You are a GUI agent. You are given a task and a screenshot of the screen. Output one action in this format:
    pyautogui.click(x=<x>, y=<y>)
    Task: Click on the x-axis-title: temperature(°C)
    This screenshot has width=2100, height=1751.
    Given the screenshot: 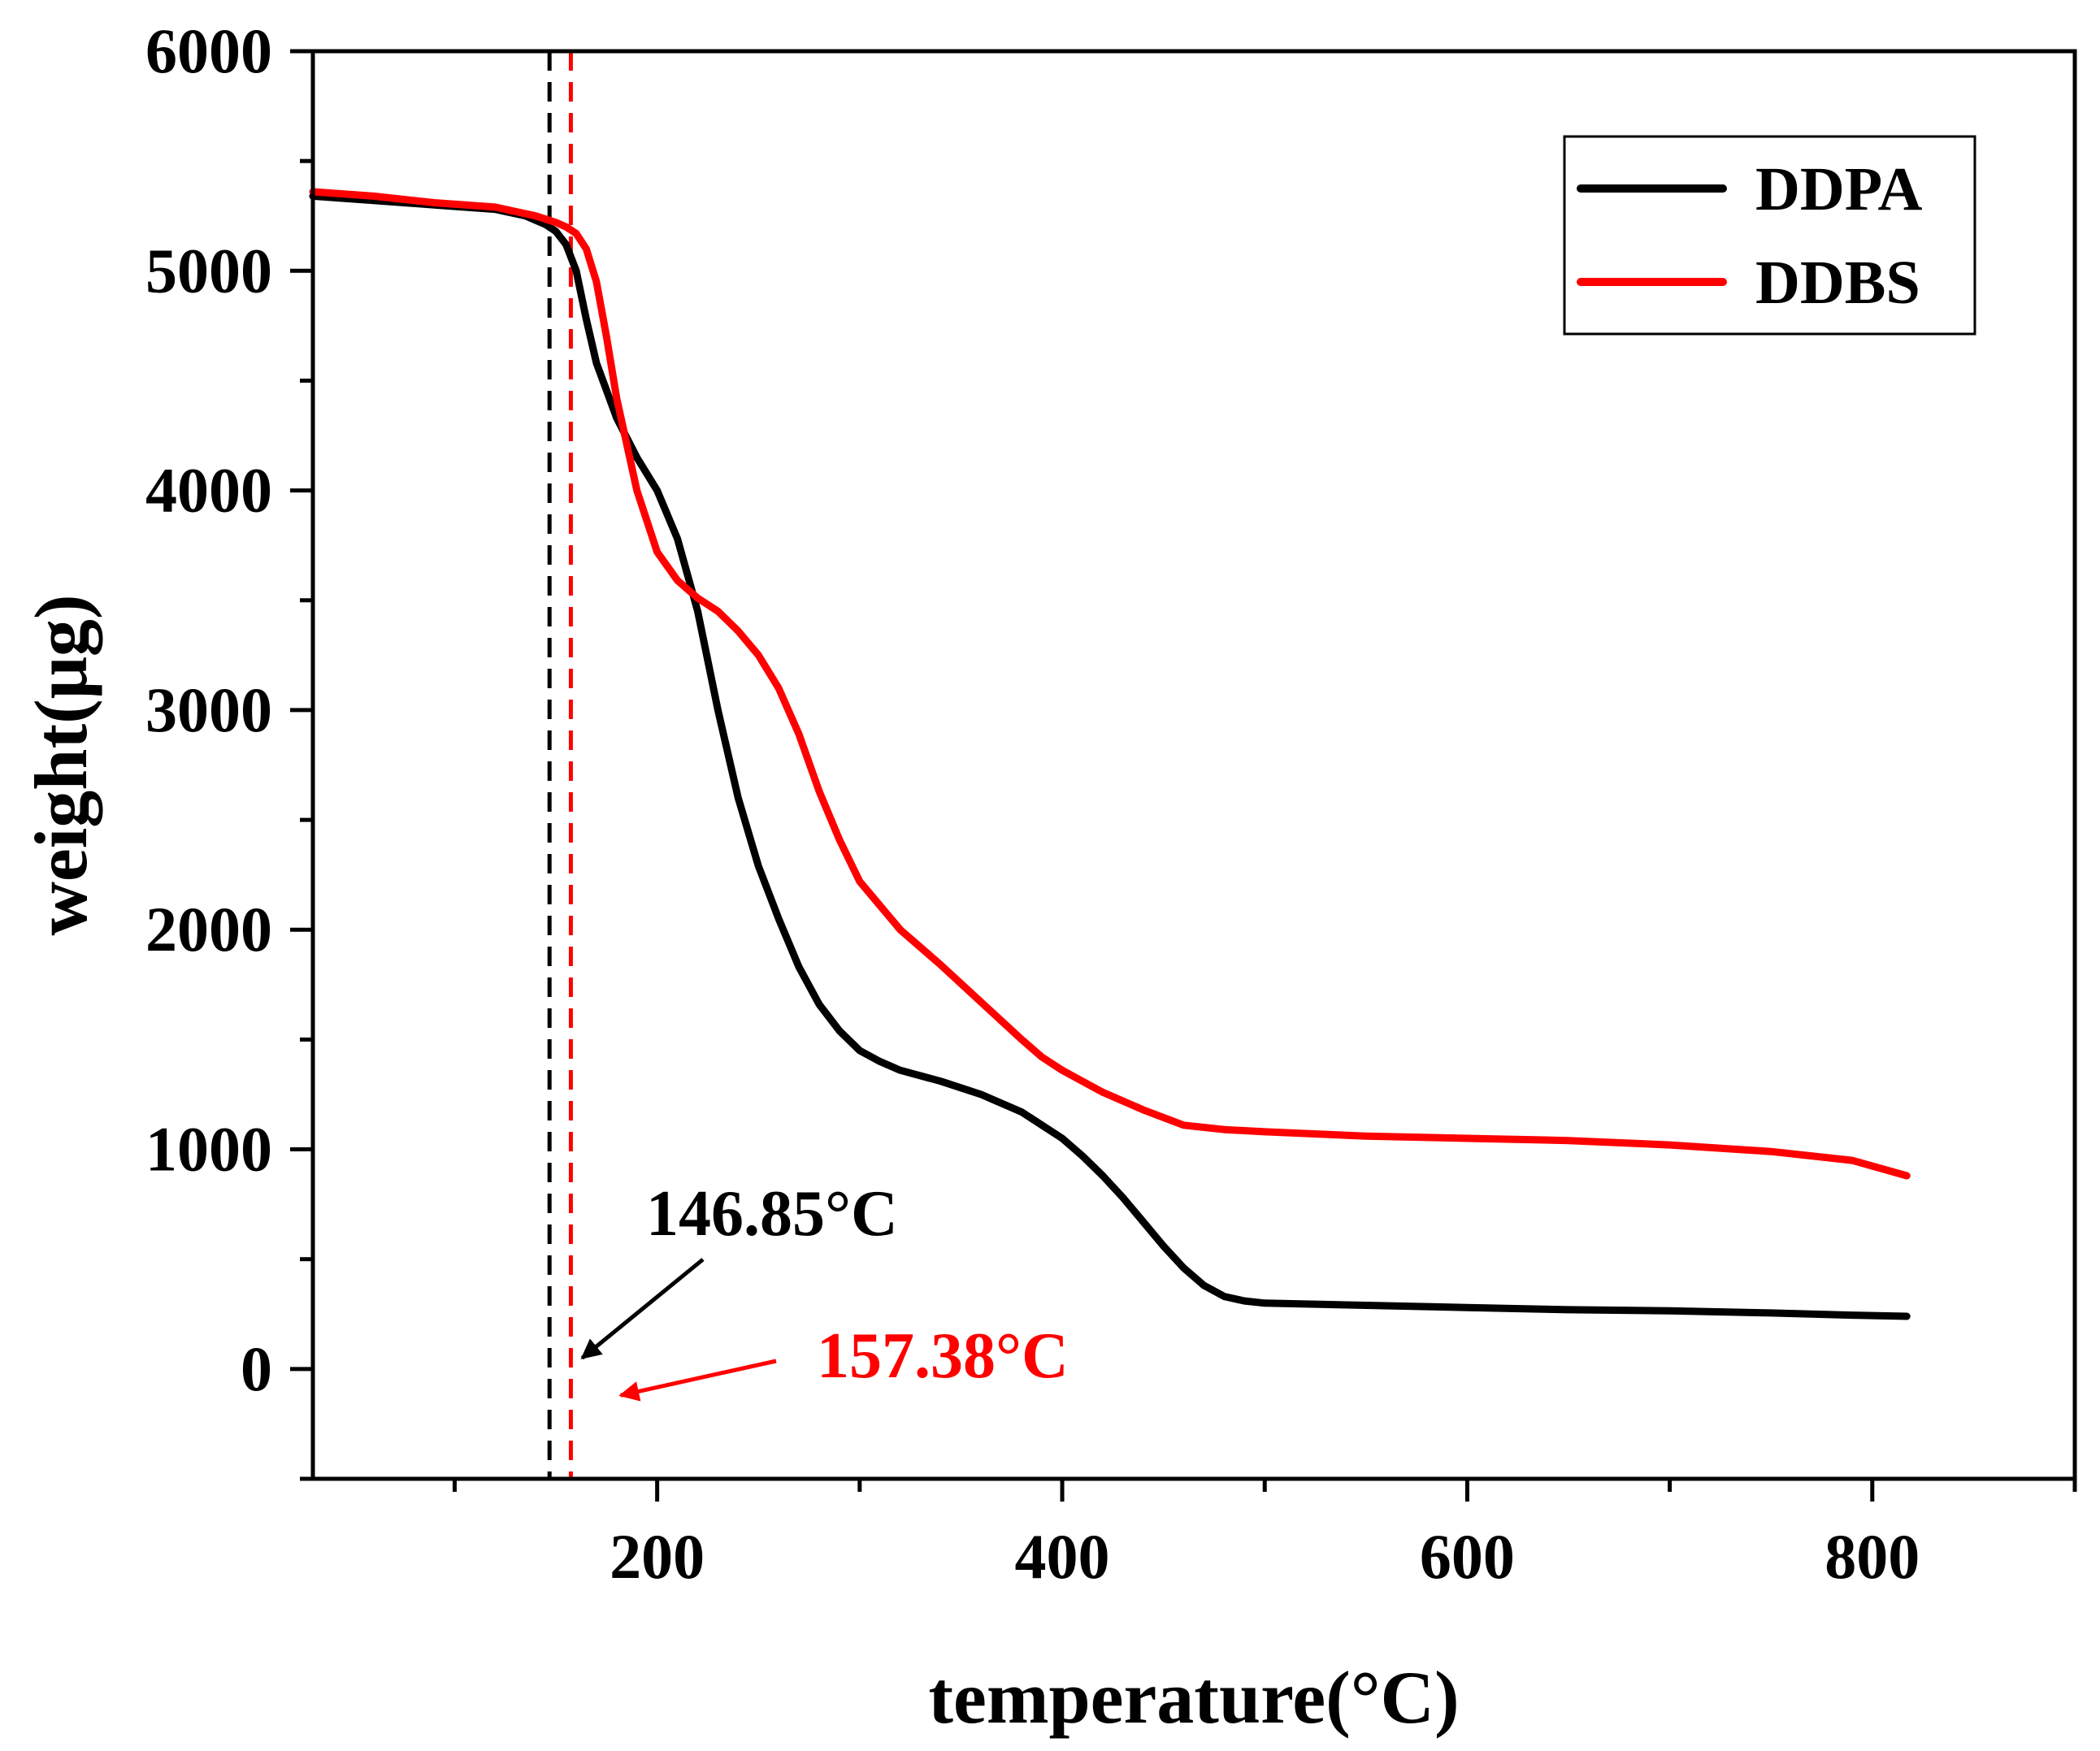 What is the action you would take?
    pyautogui.click(x=1193, y=1697)
    